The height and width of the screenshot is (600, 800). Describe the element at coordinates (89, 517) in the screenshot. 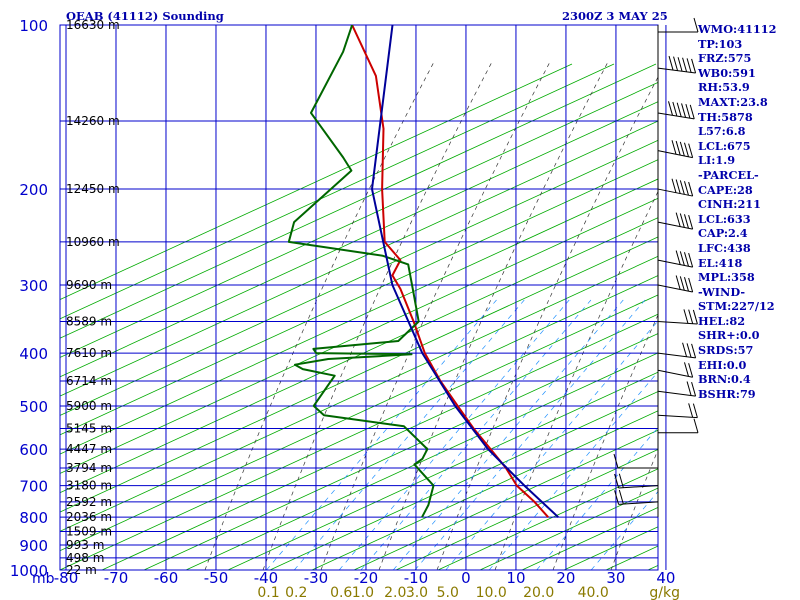

I see `height-label: 2036 m` at that location.